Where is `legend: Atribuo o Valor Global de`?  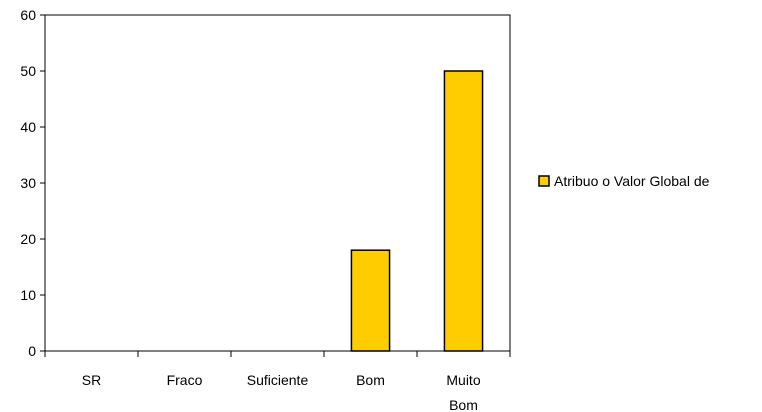
legend: Atribuo o Valor Global de is located at coordinates (624, 181).